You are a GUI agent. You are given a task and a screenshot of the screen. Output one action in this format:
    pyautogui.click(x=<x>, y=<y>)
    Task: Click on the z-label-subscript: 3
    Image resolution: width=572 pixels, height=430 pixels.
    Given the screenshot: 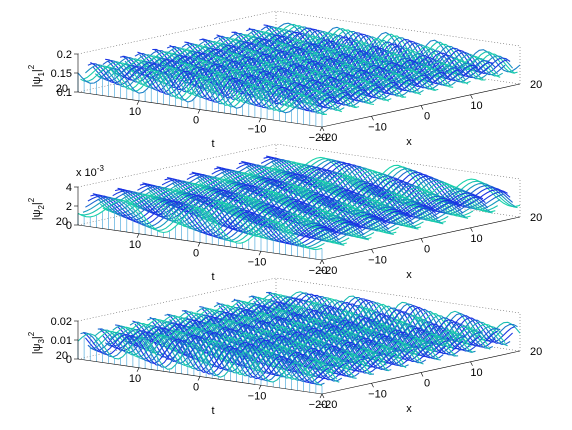 What is the action you would take?
    pyautogui.click(x=41, y=341)
    